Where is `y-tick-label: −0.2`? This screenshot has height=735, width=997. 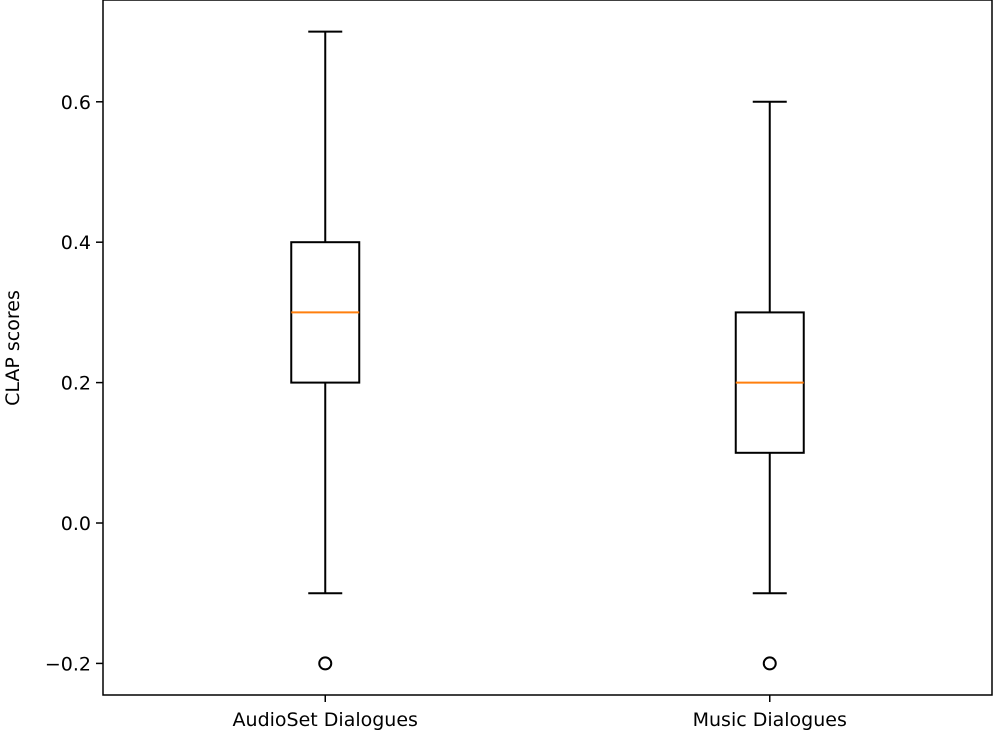
y-tick-label: −0.2 is located at coordinates (68, 664).